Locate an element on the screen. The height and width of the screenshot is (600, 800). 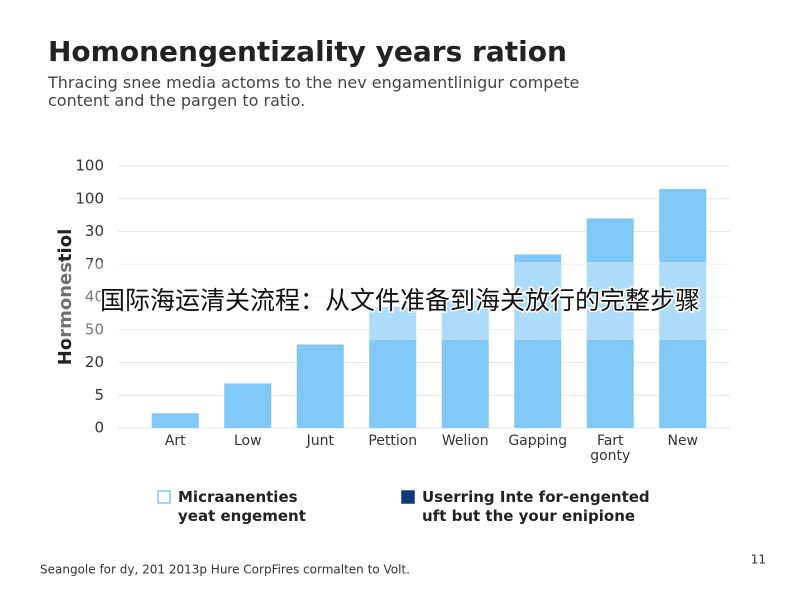
y-tick-label: 0 is located at coordinates (99, 428).